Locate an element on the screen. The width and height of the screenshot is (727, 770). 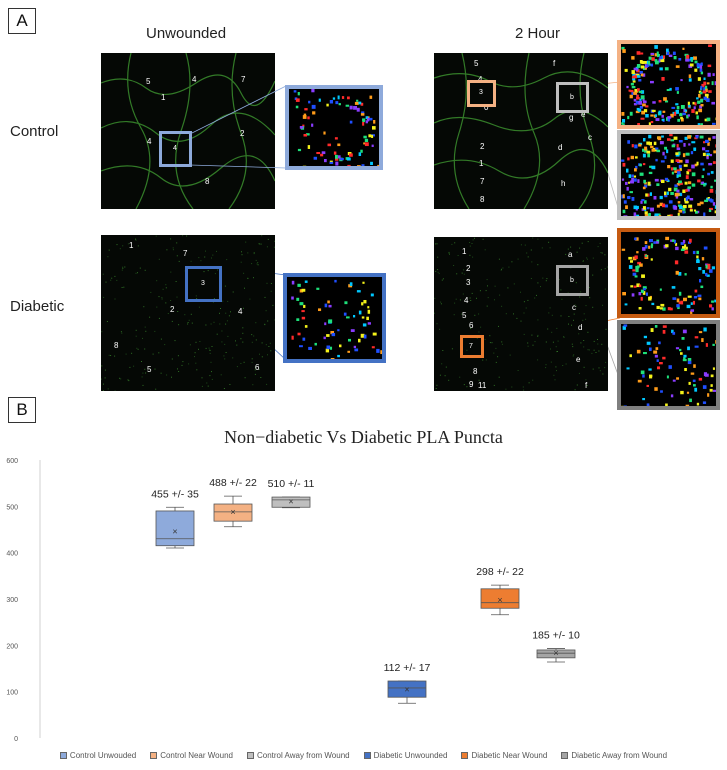
y-tick-label: 200 is located at coordinates (12, 646).